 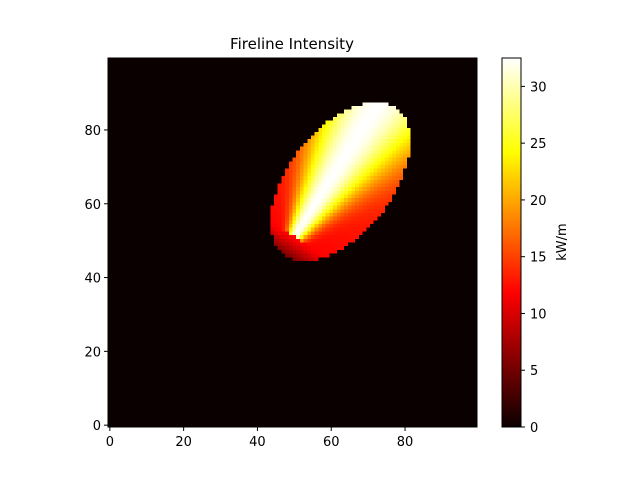 I want to click on colorbar-gradient, so click(x=511, y=242).